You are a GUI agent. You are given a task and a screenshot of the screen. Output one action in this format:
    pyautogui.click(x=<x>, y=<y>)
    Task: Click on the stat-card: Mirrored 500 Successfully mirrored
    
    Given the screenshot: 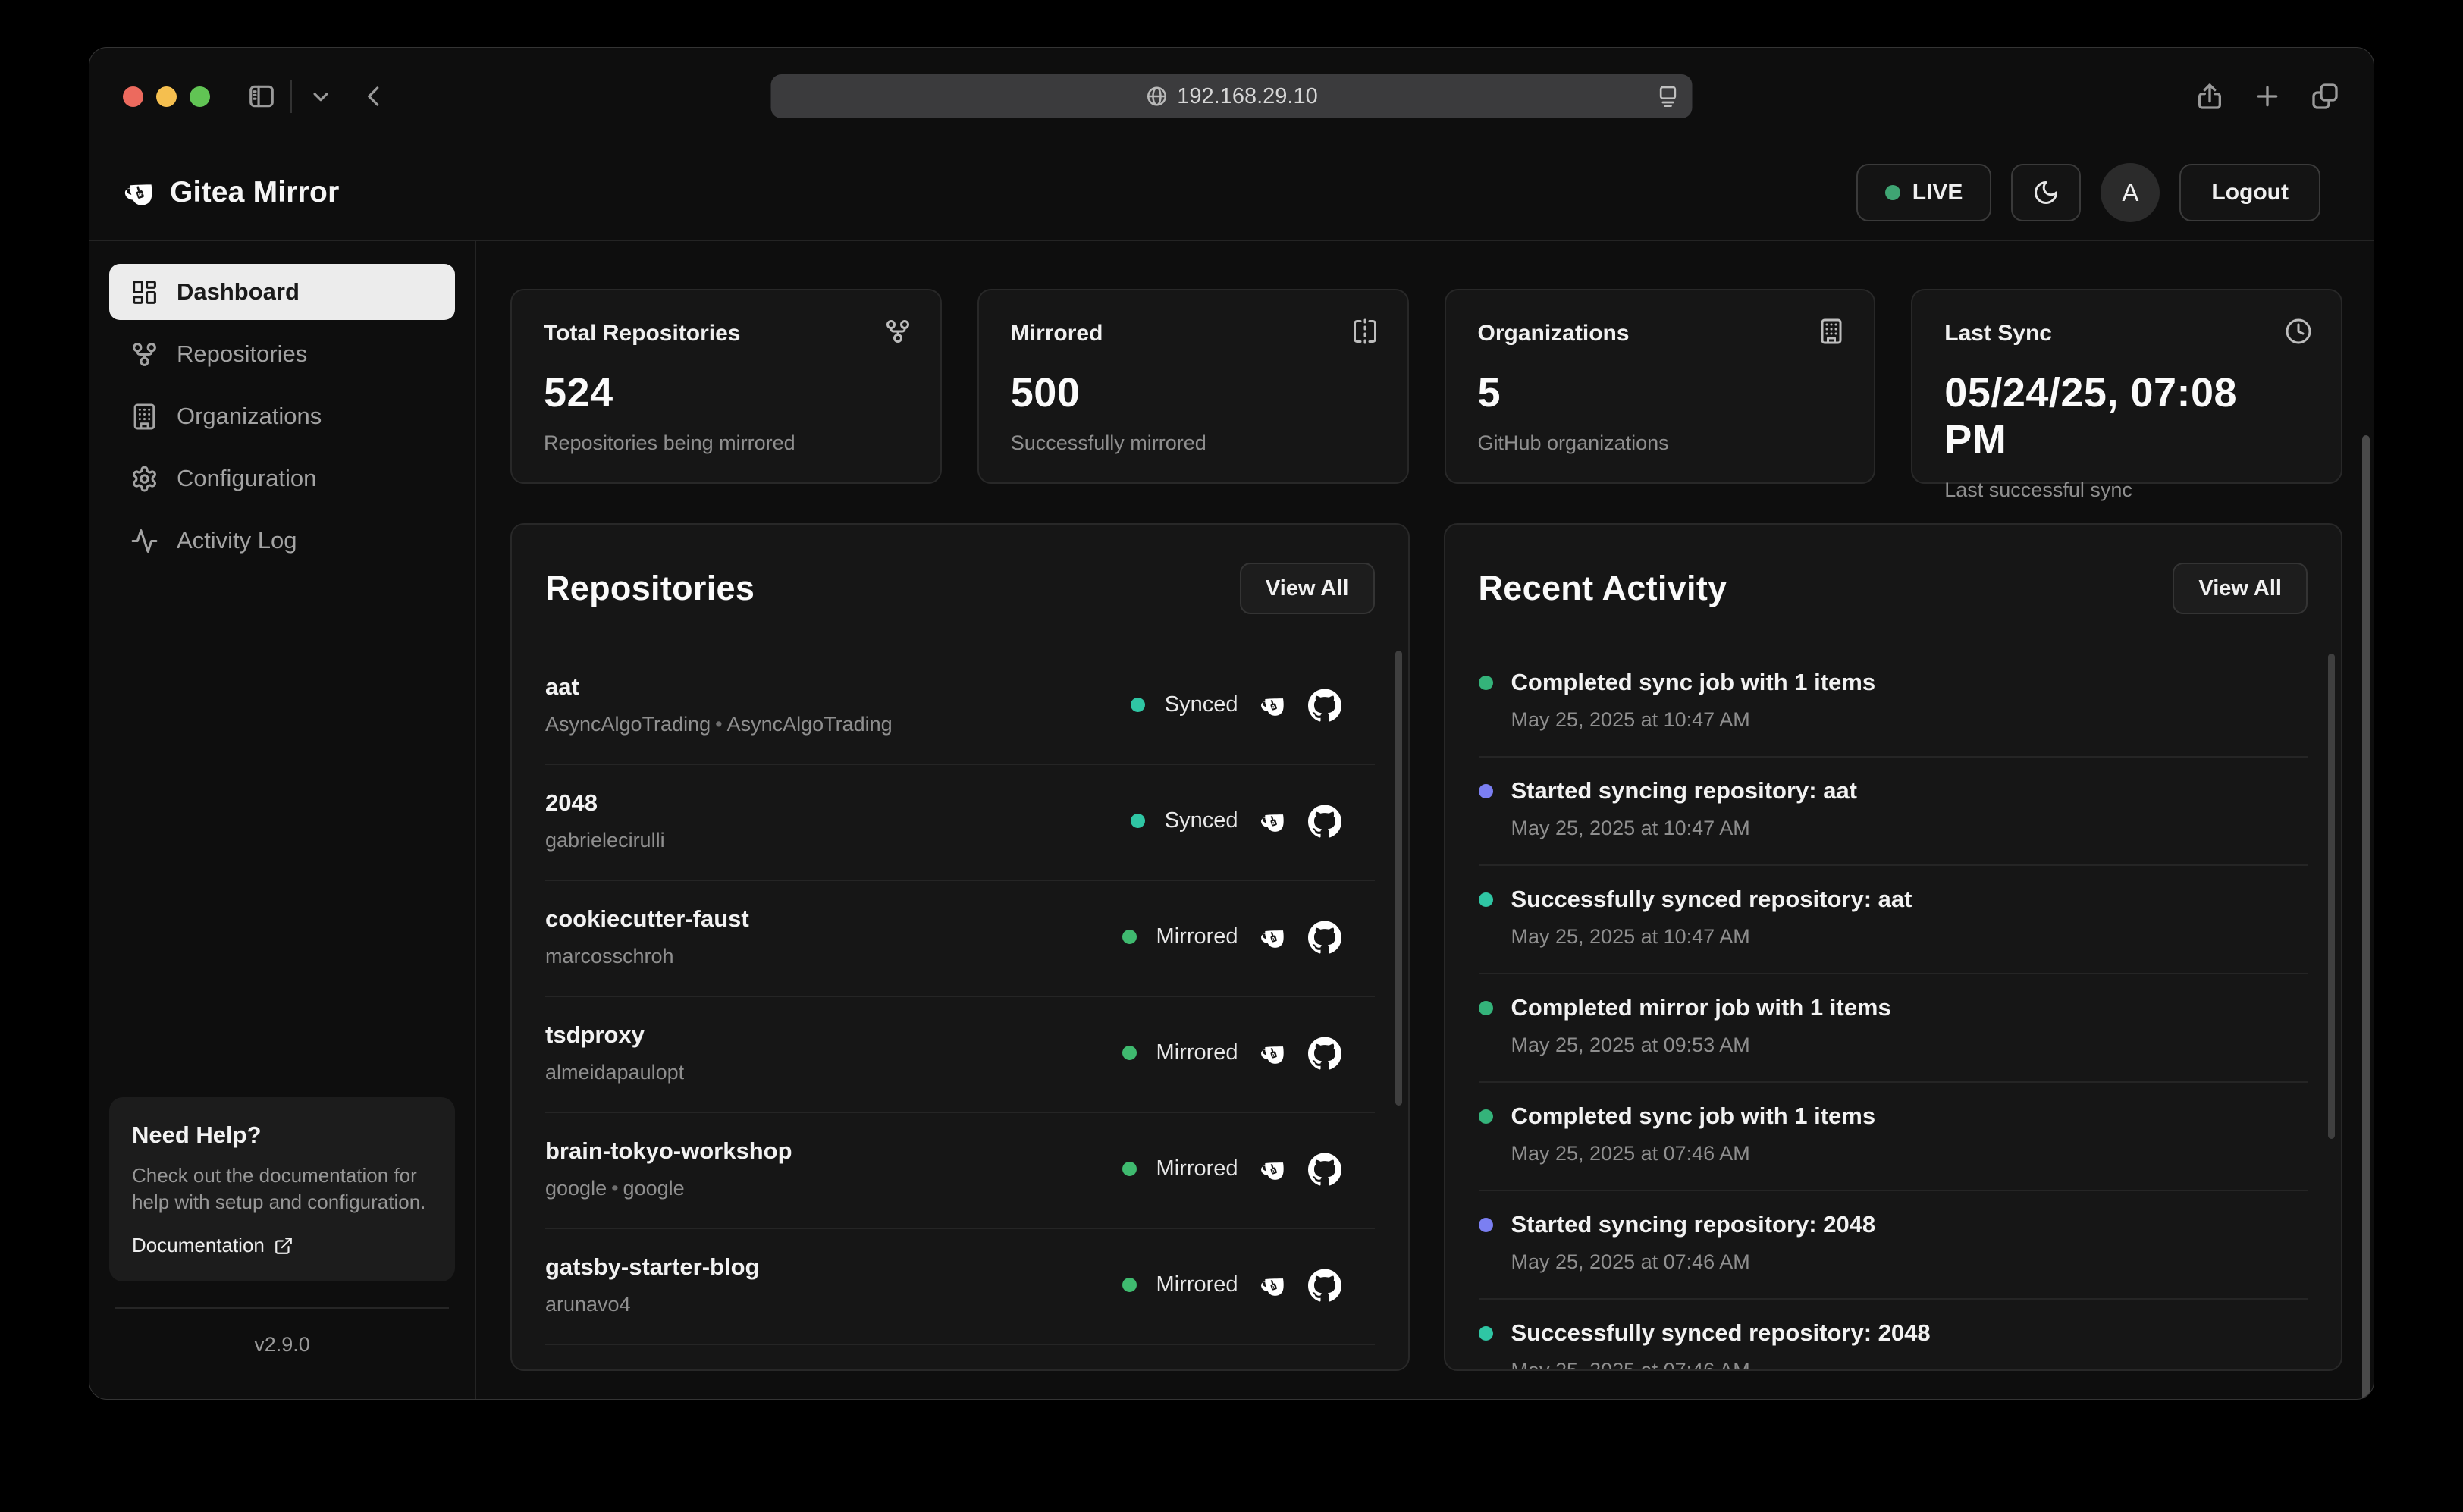 What is the action you would take?
    pyautogui.click(x=1193, y=386)
    